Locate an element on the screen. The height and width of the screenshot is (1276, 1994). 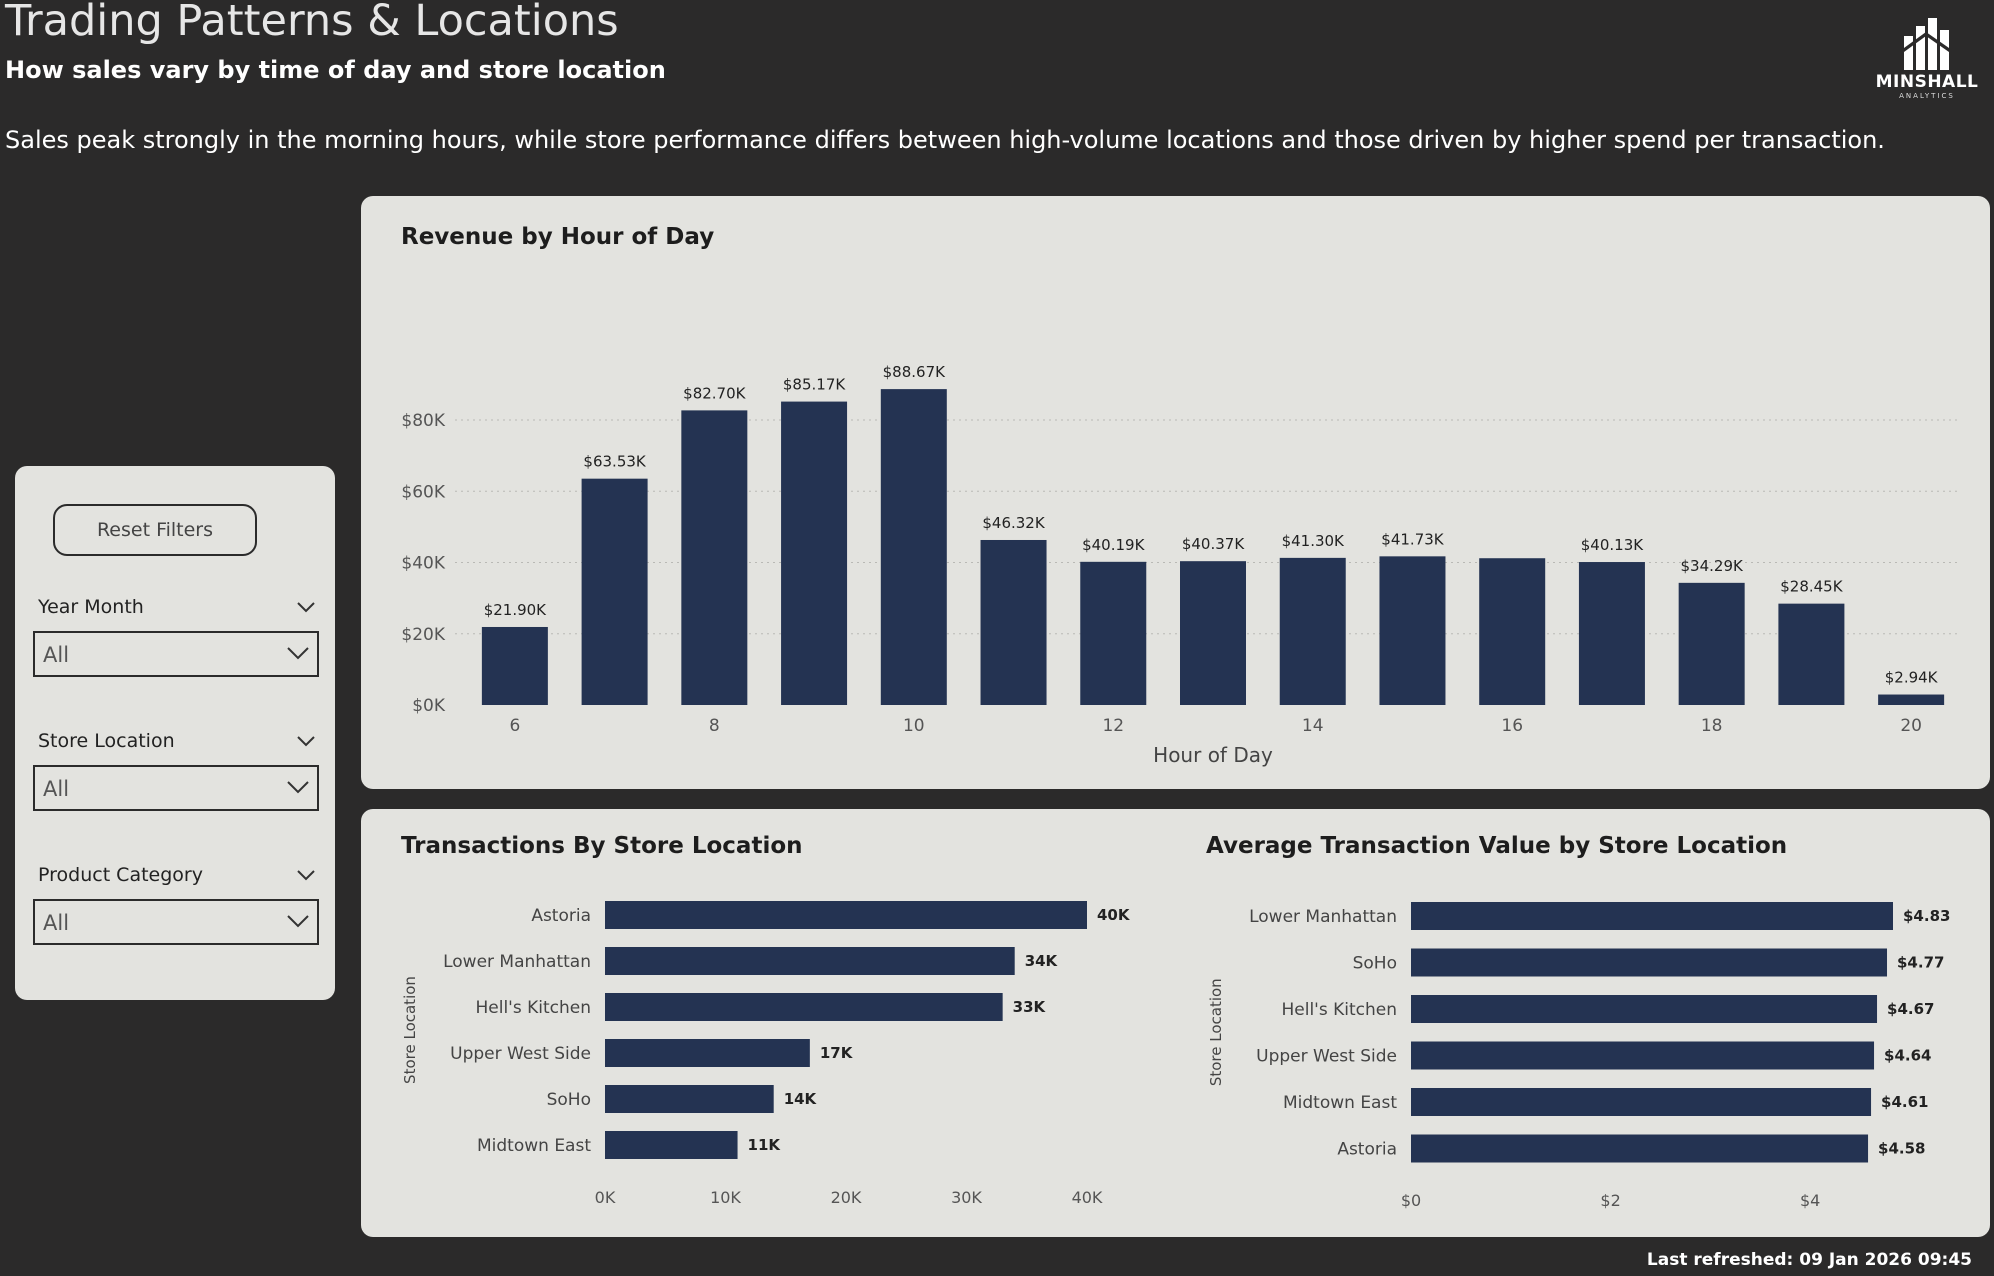
x-tick-label: 12 is located at coordinates (1113, 726).